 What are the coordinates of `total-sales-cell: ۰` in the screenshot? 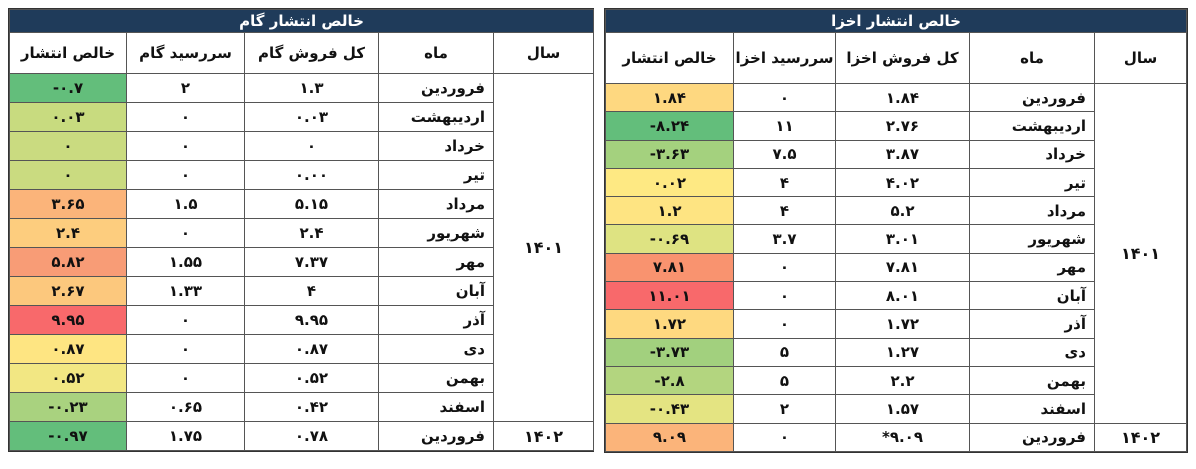 It's located at (311, 146).